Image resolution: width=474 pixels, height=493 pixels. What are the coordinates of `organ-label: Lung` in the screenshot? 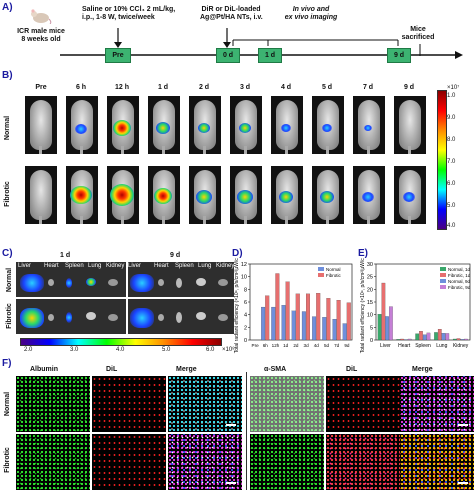 It's located at (205, 266).